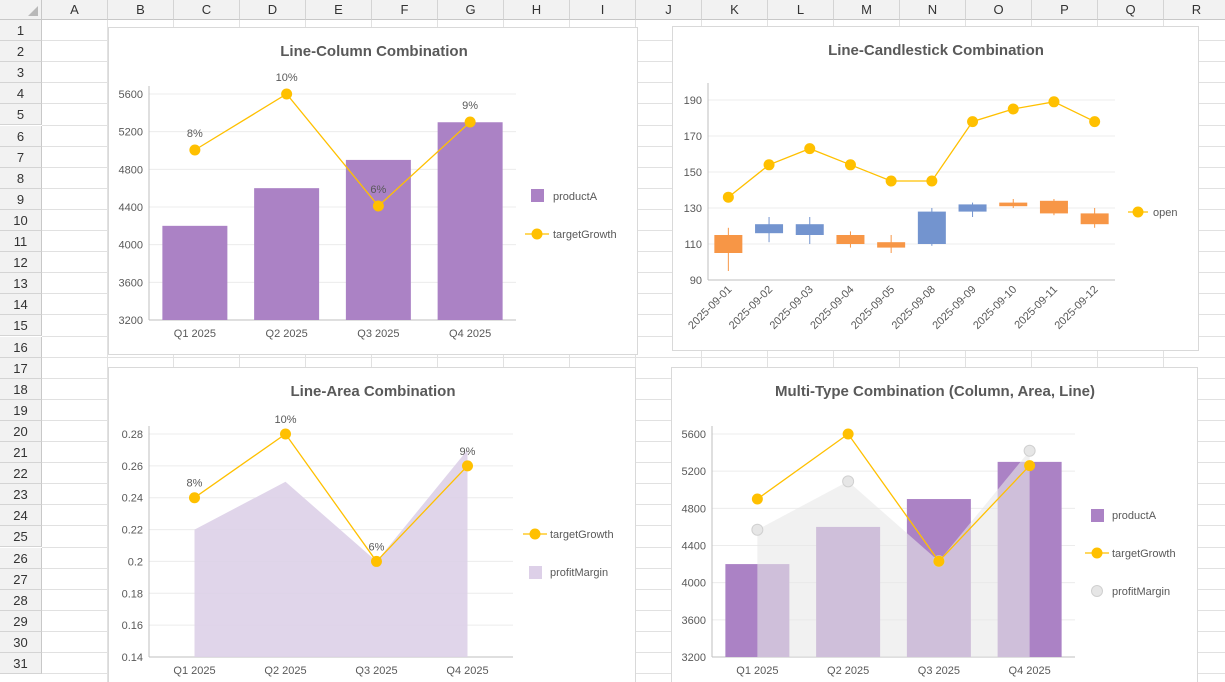 The height and width of the screenshot is (682, 1225). What do you see at coordinates (131, 170) in the screenshot?
I see `y-tick-label: 4800` at bounding box center [131, 170].